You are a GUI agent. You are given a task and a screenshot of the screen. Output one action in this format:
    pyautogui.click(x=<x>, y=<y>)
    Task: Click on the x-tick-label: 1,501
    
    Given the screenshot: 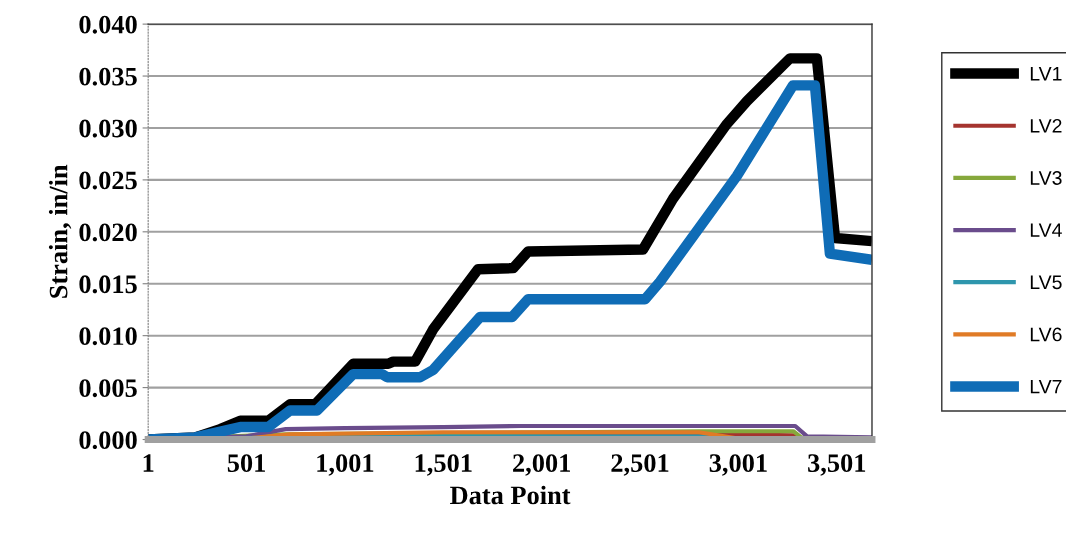 What is the action you would take?
    pyautogui.click(x=443, y=465)
    